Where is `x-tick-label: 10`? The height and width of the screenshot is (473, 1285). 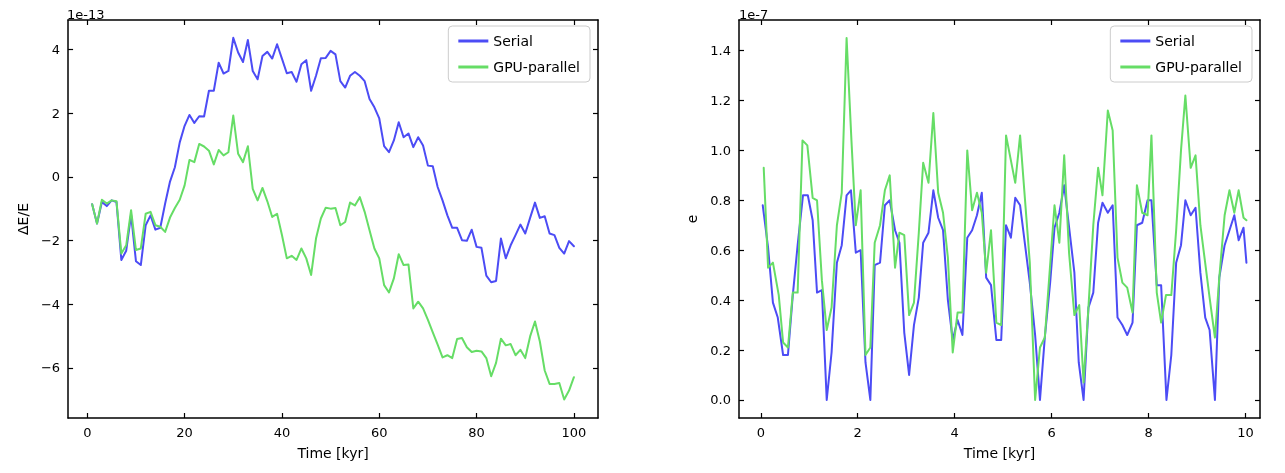
x-tick-label: 10 is located at coordinates (1245, 432).